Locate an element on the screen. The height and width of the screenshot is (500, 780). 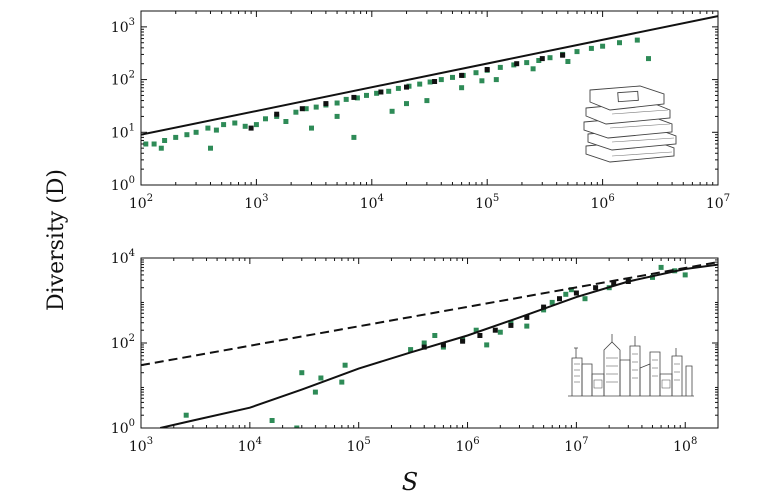
y-tick-label: 10⁴ is located at coordinates (123, 257).